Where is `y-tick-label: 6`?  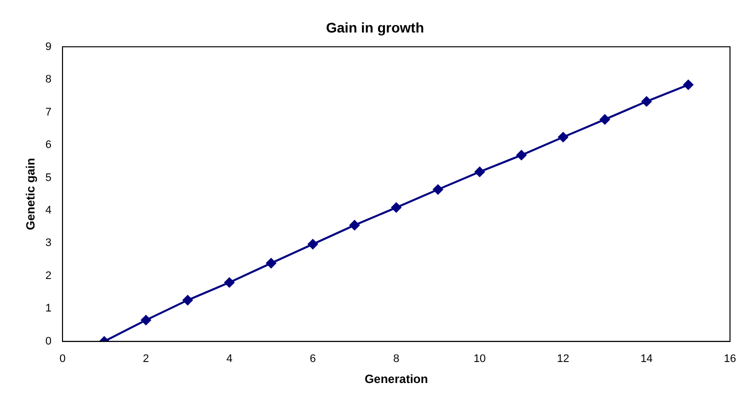
y-tick-label: 6 is located at coordinates (48, 145).